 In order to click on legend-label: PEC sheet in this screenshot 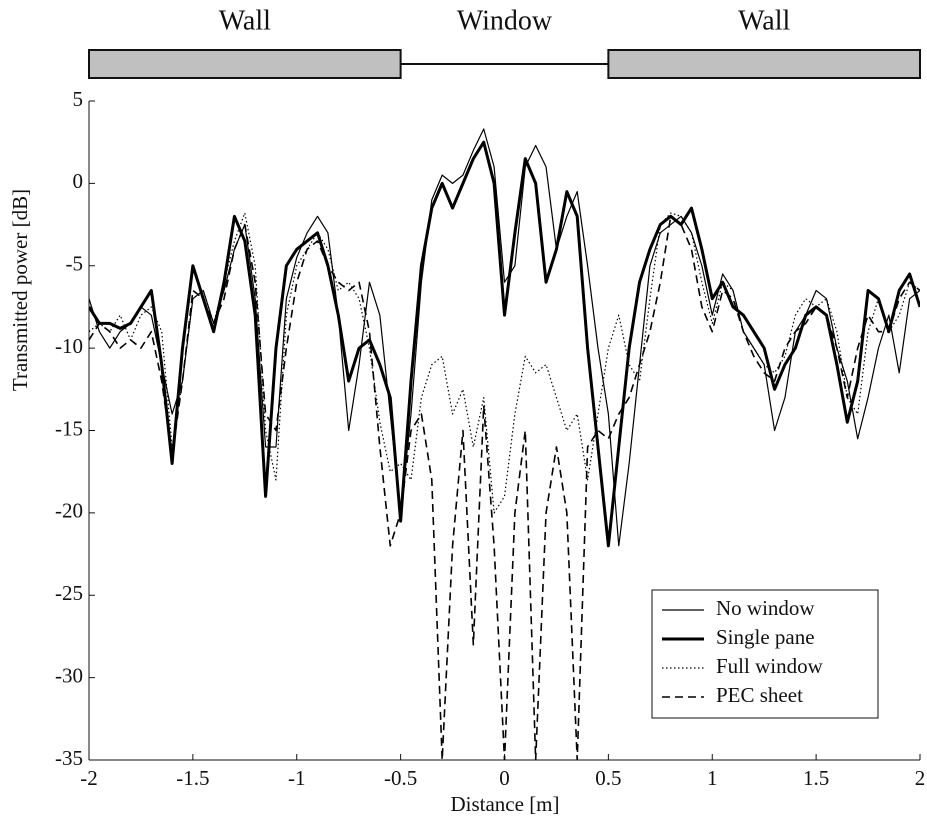, I will do `click(759, 695)`.